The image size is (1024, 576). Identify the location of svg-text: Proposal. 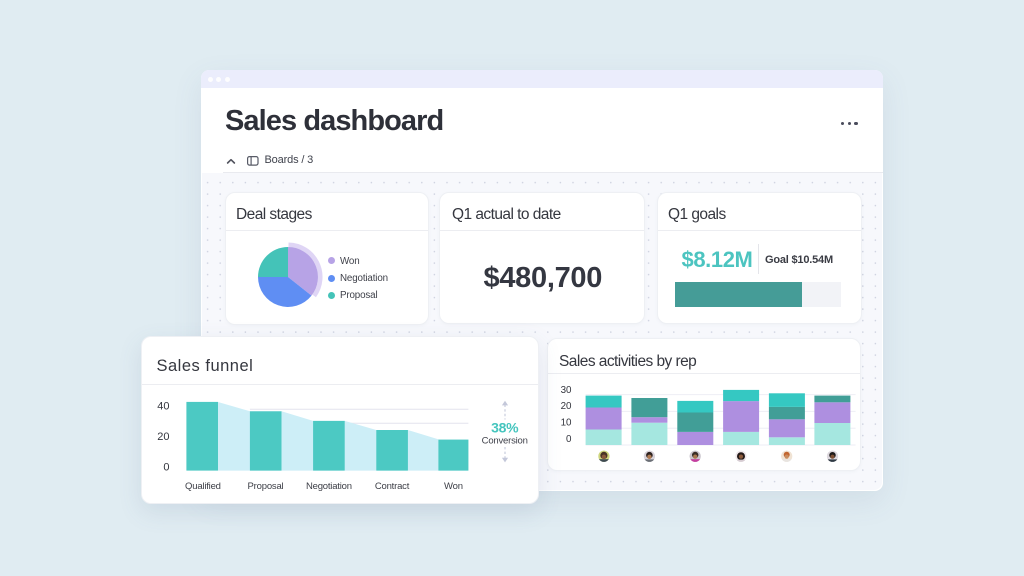
(266, 486).